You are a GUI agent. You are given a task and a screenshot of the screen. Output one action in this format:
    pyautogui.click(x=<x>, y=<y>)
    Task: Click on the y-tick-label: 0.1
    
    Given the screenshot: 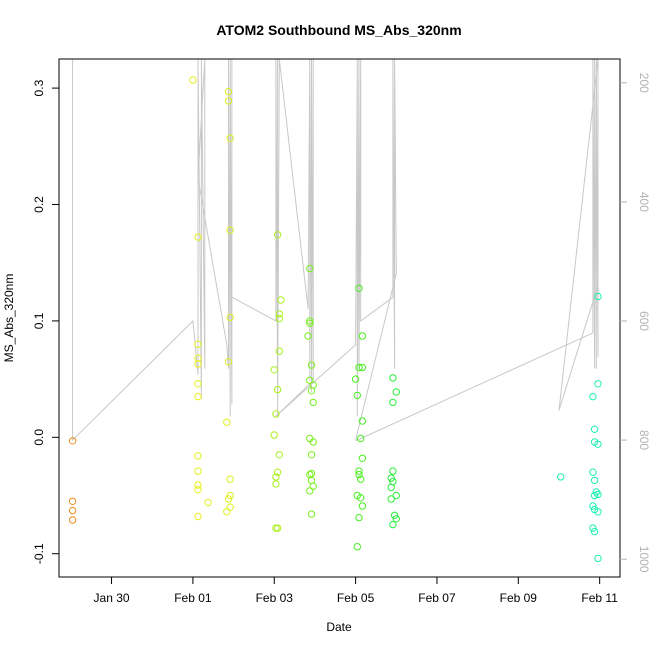 What is the action you would take?
    pyautogui.click(x=39, y=320)
    